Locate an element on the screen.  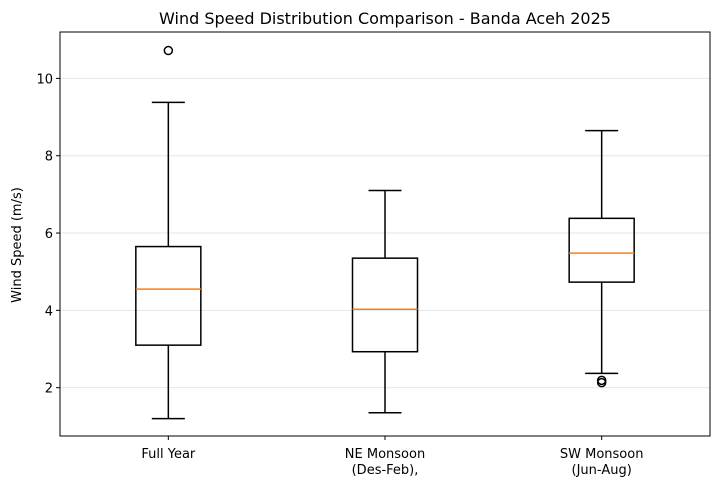
y-tick-label: 2 is located at coordinates (49, 389).